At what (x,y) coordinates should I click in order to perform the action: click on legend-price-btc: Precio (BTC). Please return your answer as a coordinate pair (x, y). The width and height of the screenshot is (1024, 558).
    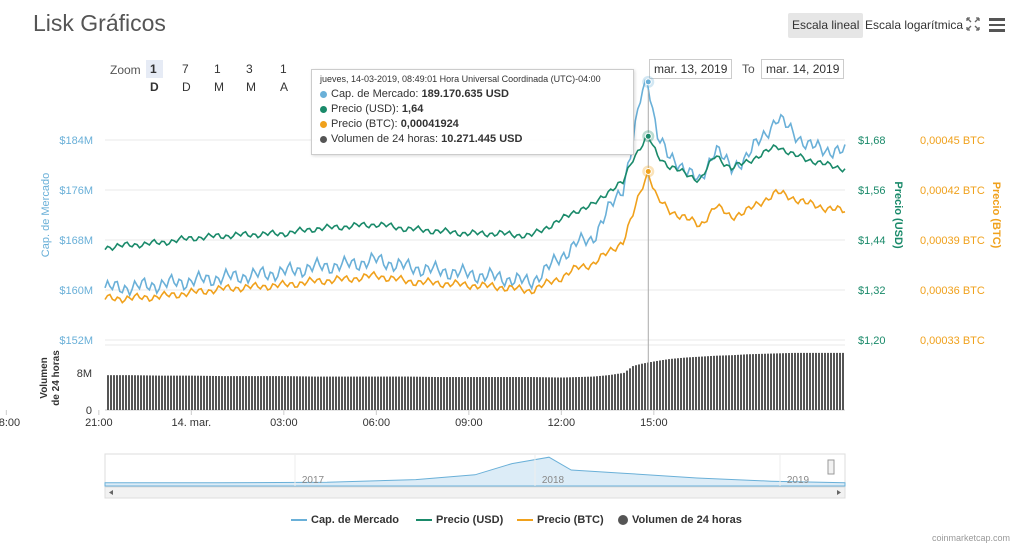
    Looking at the image, I should click on (560, 520).